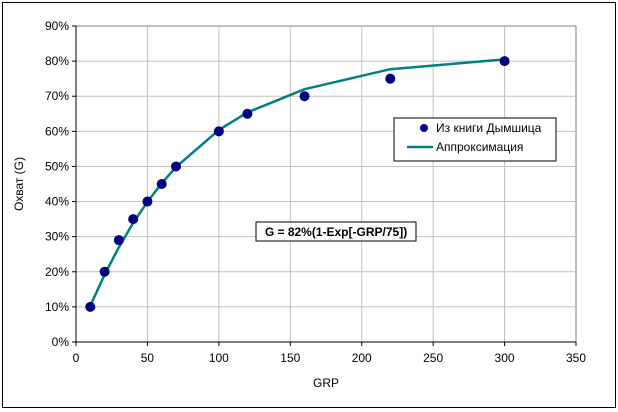  I want to click on x-tick-label: 100, so click(219, 358).